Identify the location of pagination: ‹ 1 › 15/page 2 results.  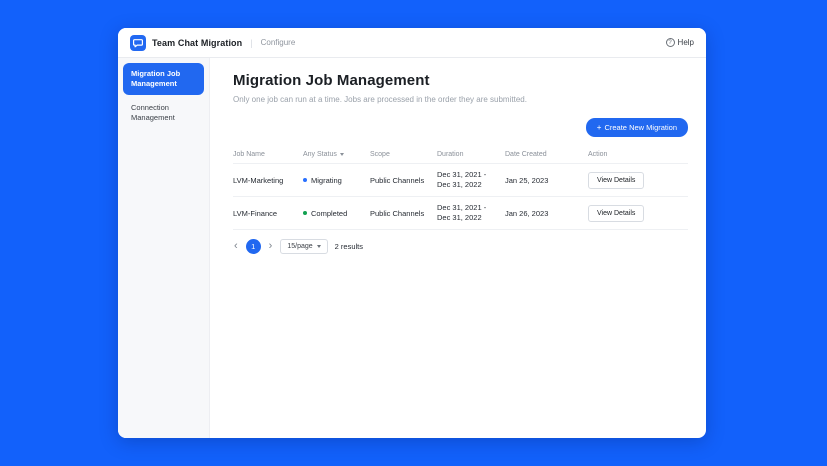
(460, 246).